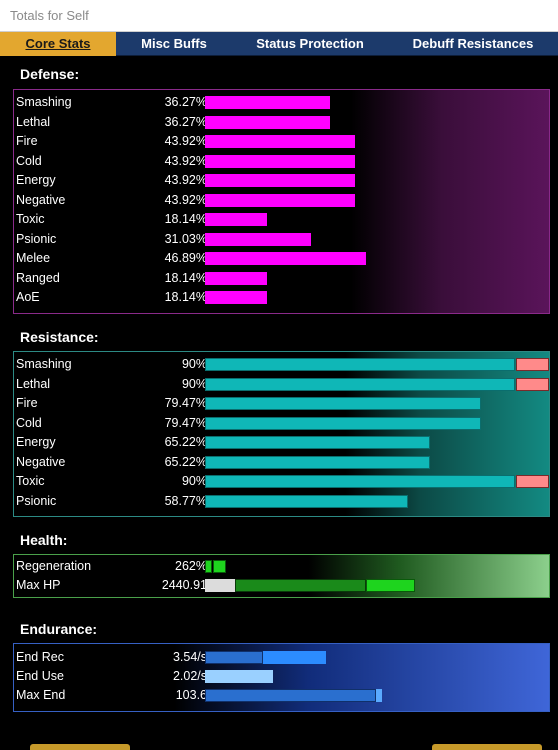  Describe the element at coordinates (36, 442) in the screenshot. I see `resistance-label: Energy` at that location.